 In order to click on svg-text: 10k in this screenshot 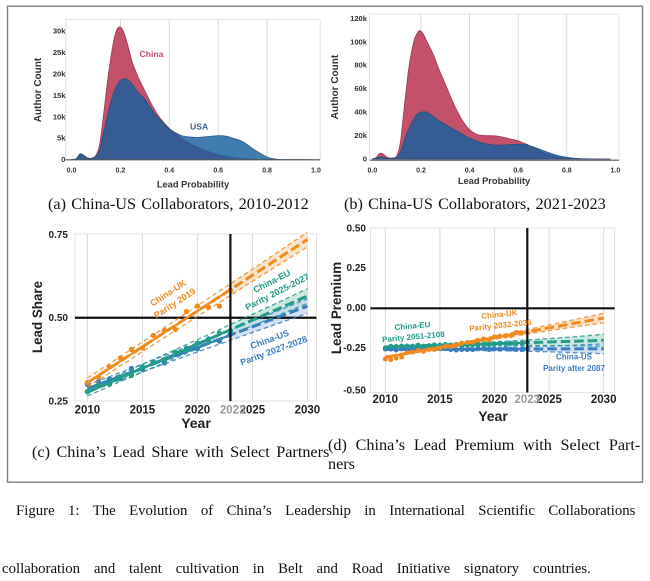, I will do `click(59, 116)`.